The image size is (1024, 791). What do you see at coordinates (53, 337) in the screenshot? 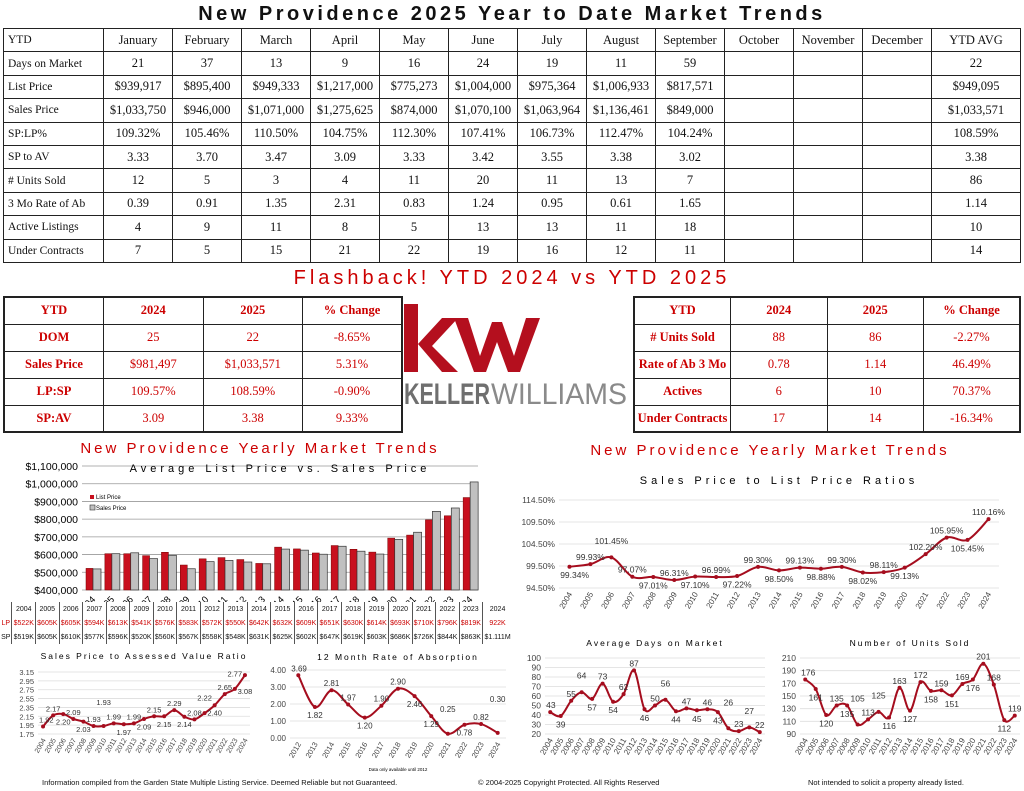
I see `table-cell: DOM` at bounding box center [53, 337].